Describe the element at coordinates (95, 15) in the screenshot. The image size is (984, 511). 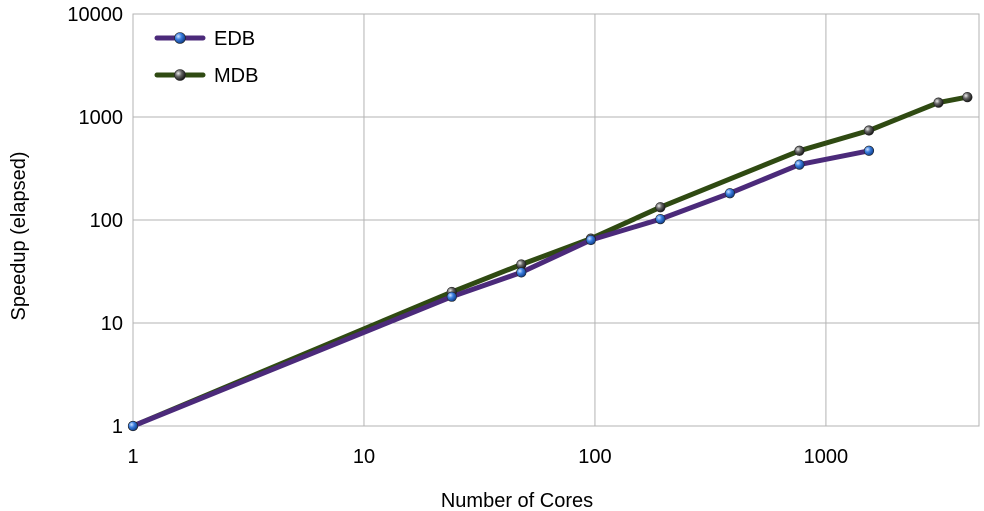
I see `y-tick-label: 10000` at that location.